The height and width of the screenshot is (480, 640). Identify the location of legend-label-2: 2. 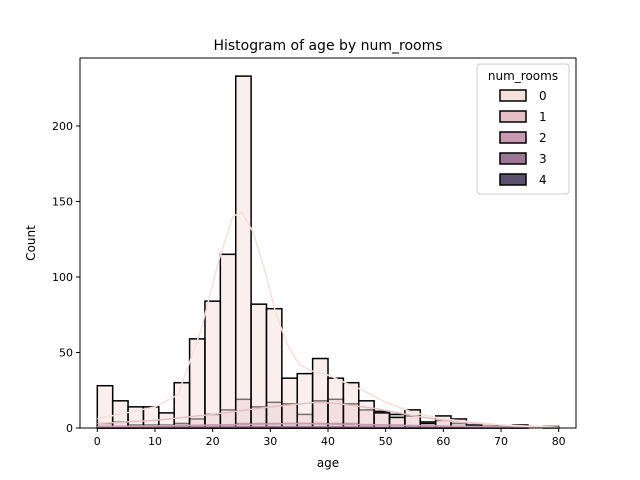
(543, 138).